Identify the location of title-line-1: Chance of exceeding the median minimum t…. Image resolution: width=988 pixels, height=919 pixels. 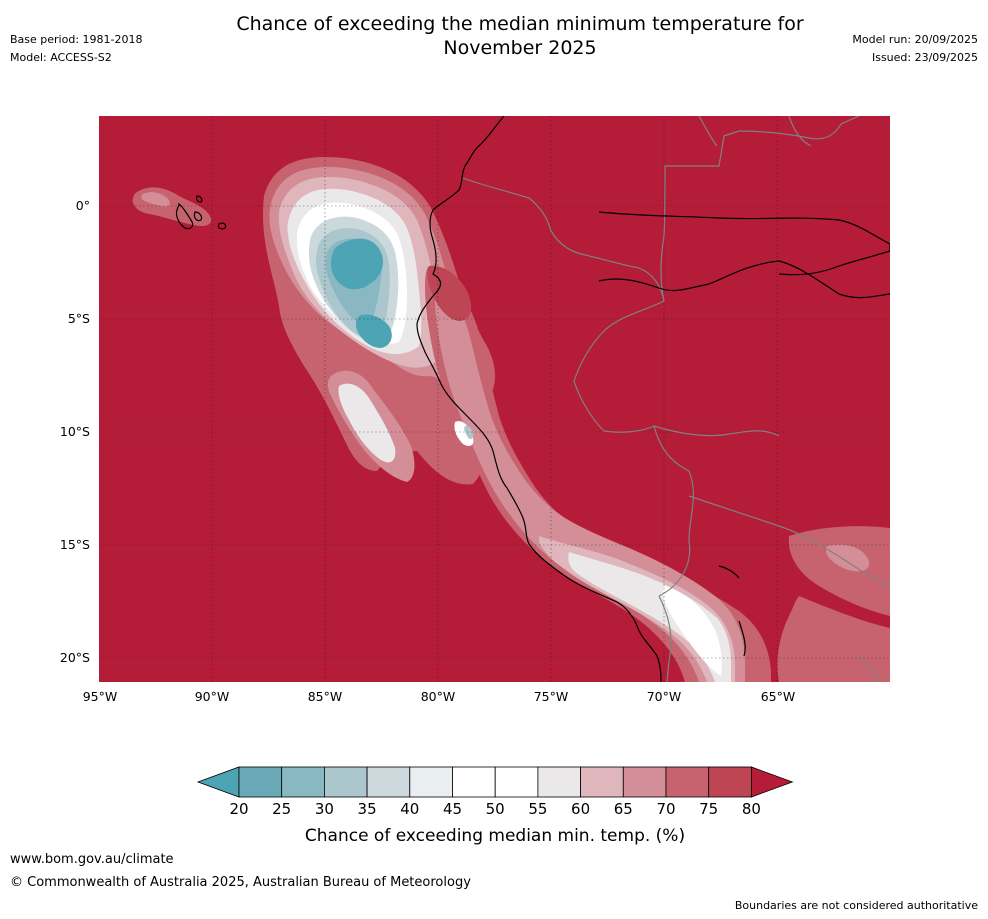
(520, 24).